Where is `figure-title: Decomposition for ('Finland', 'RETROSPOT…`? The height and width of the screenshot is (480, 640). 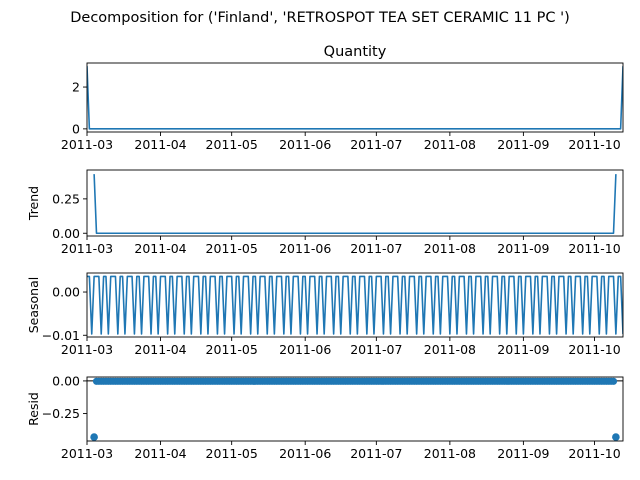 figure-title: Decomposition for ('Finland', 'RETROSPOT… is located at coordinates (319, 18).